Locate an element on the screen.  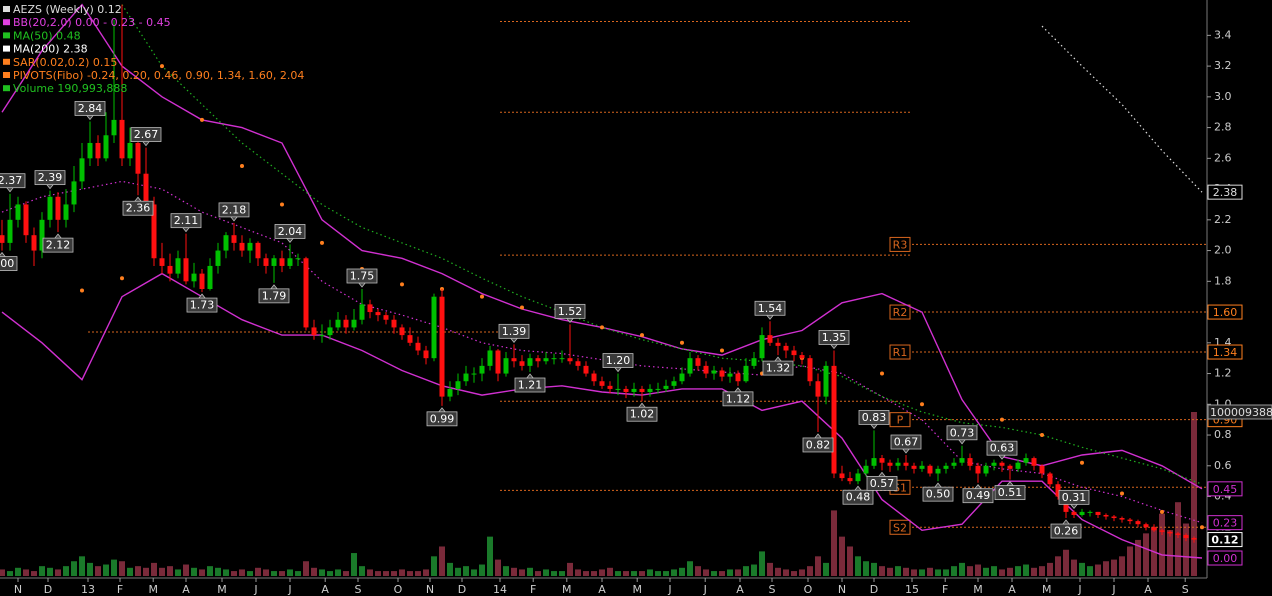
price-callout: 1.32 is located at coordinates (778, 366).